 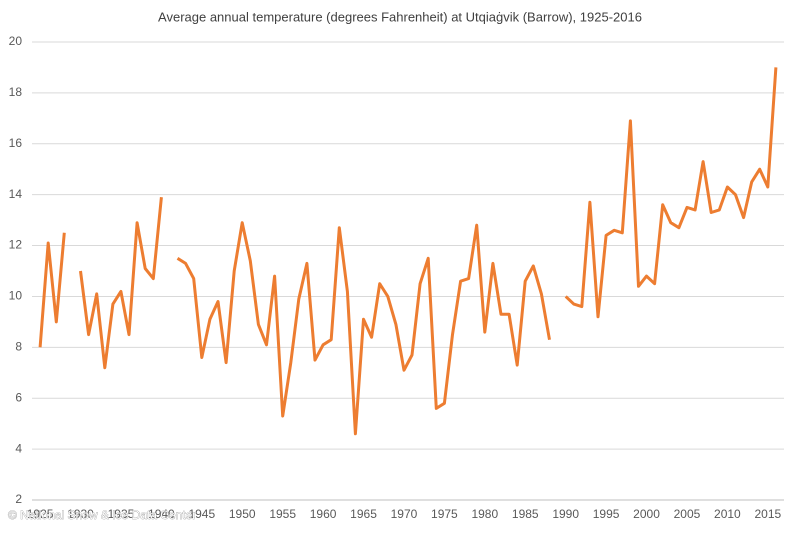 I want to click on x-tick-label: 1935, so click(x=121, y=514).